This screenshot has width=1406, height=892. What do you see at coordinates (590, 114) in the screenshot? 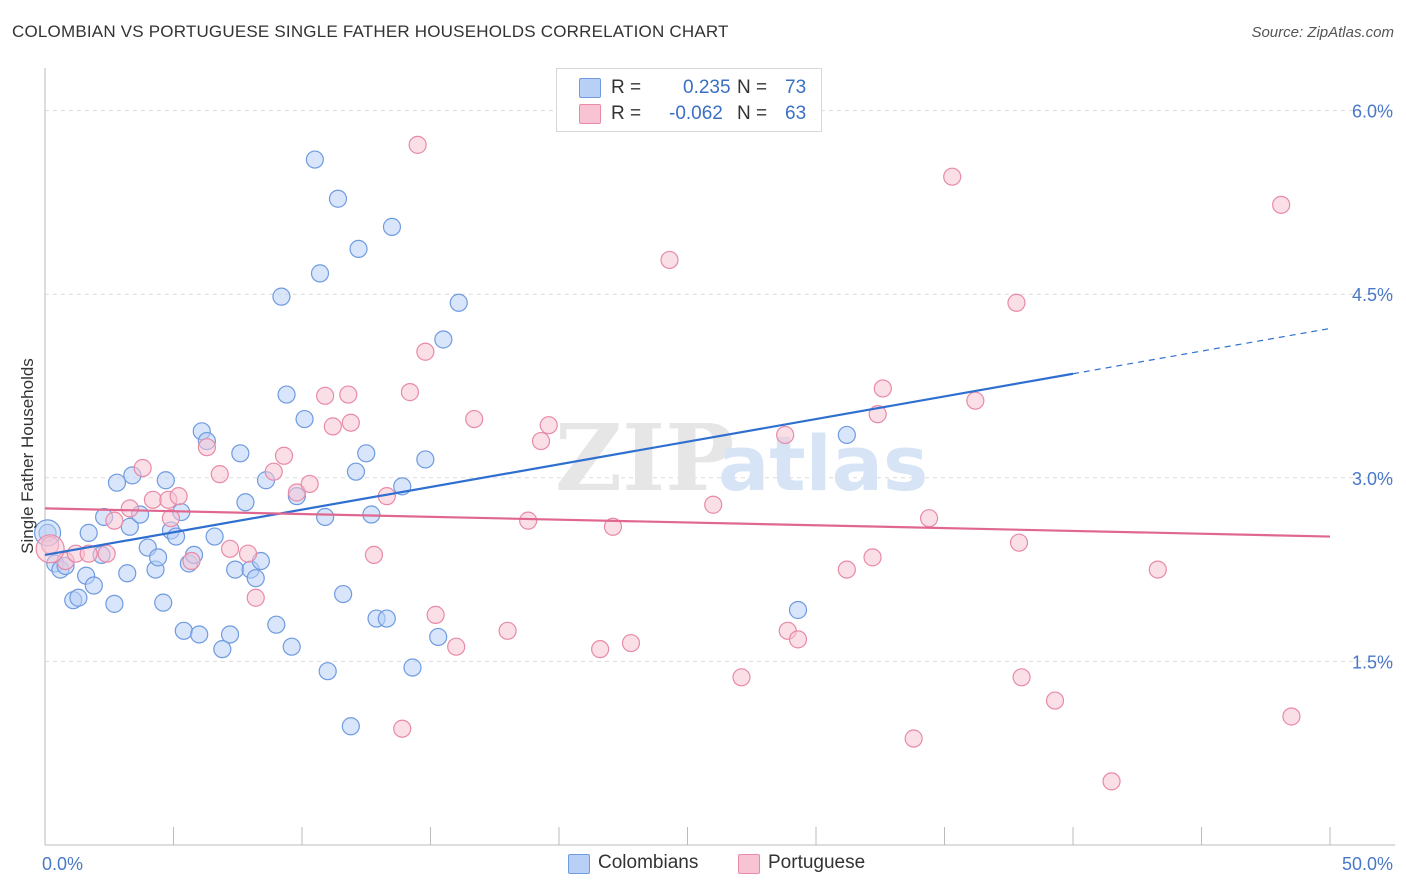
I see `legend-swatch-portuguese` at bounding box center [590, 114].